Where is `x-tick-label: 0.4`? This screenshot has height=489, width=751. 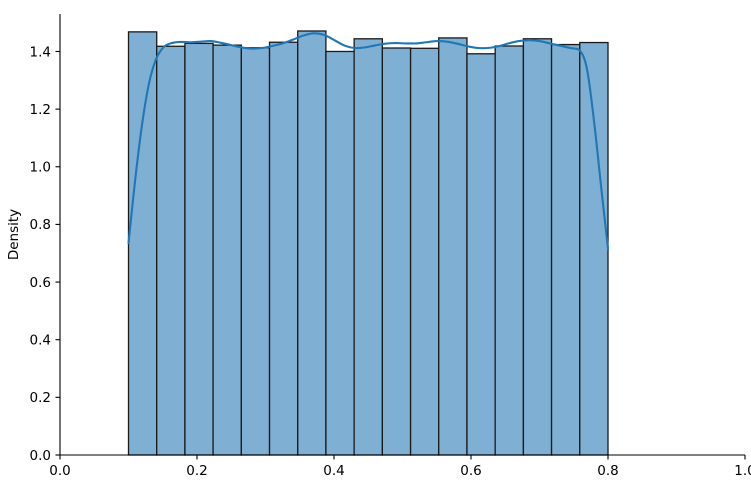
x-tick-label: 0.4 is located at coordinates (333, 471).